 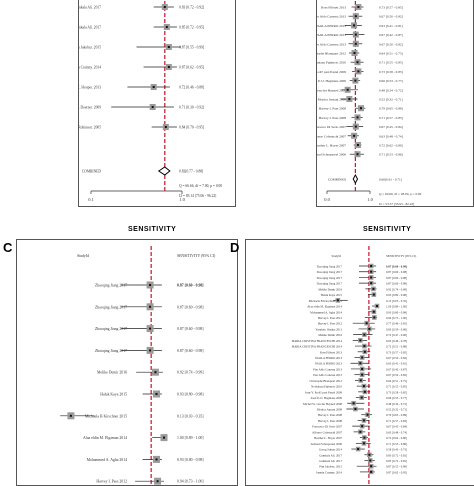 I want to click on study-label: Haluk Kaya 2015, so click(x=113, y=395).